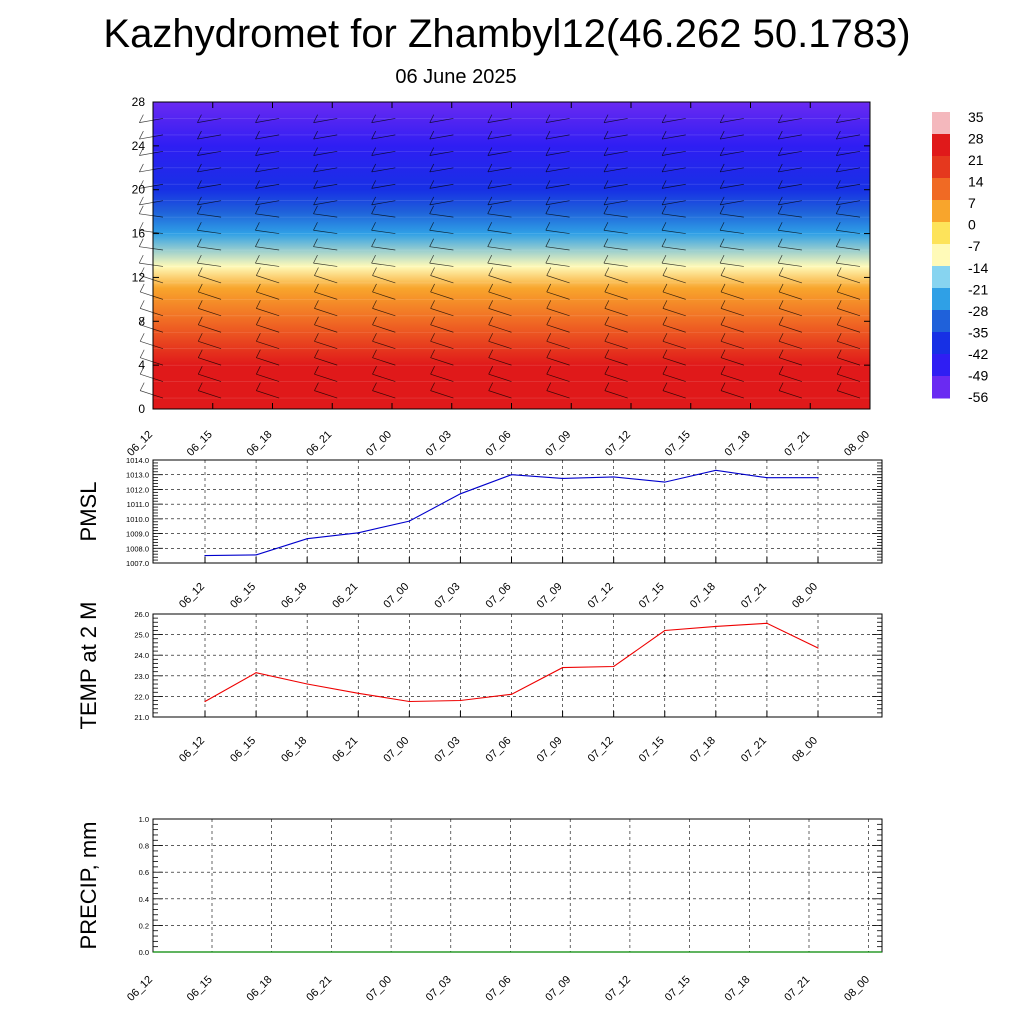 The width and height of the screenshot is (1024, 1024). Describe the element at coordinates (138, 504) in the screenshot. I see `y-tick-label: 1011.0` at that location.